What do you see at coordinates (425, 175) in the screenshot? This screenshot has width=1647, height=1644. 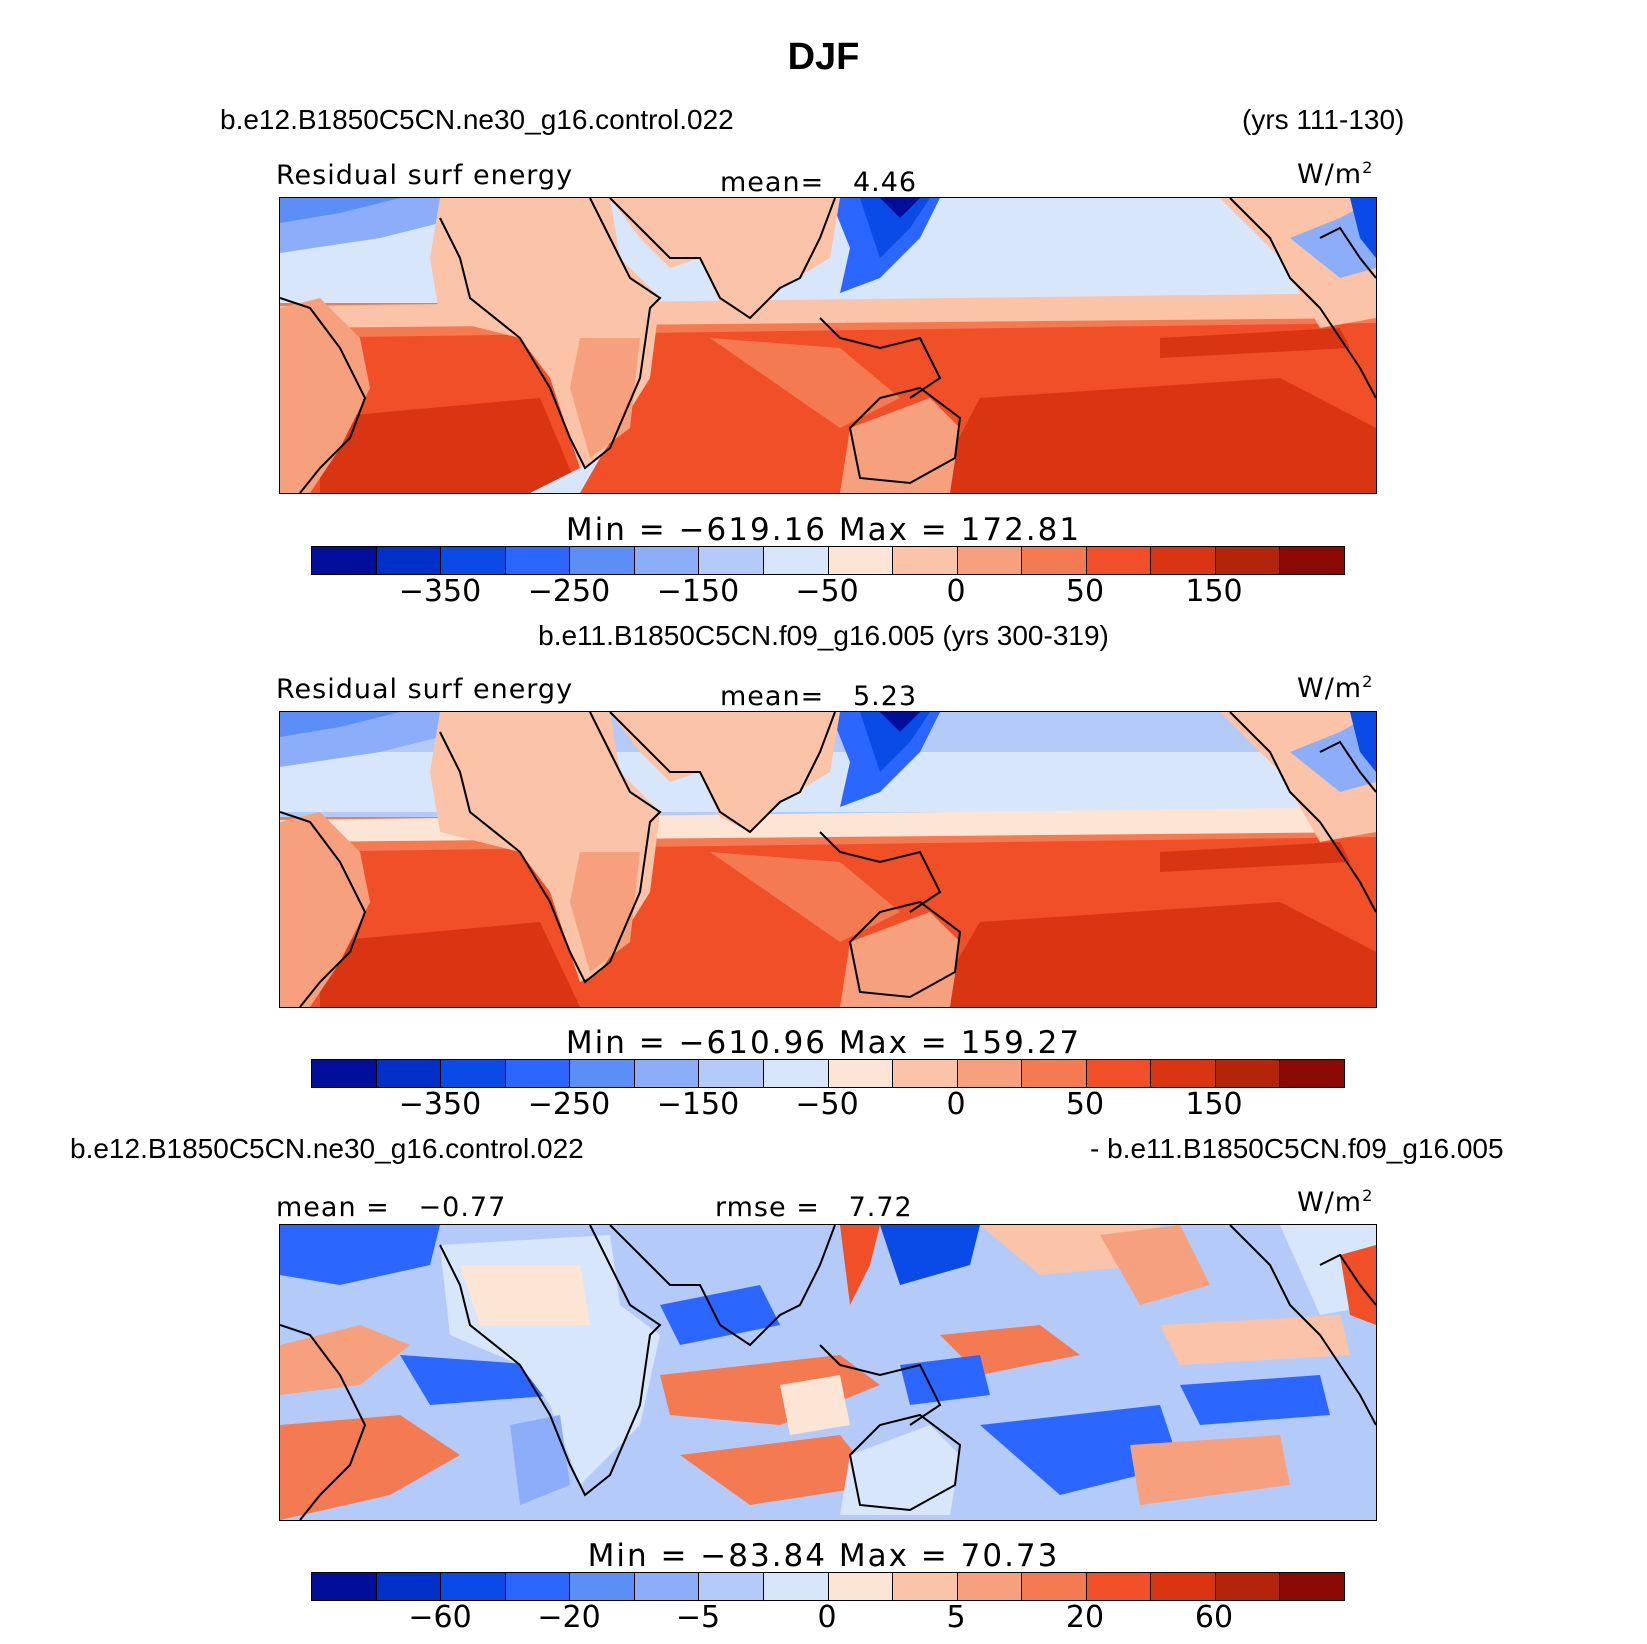 I see `panel1-variable-label: Residual surf energy` at bounding box center [425, 175].